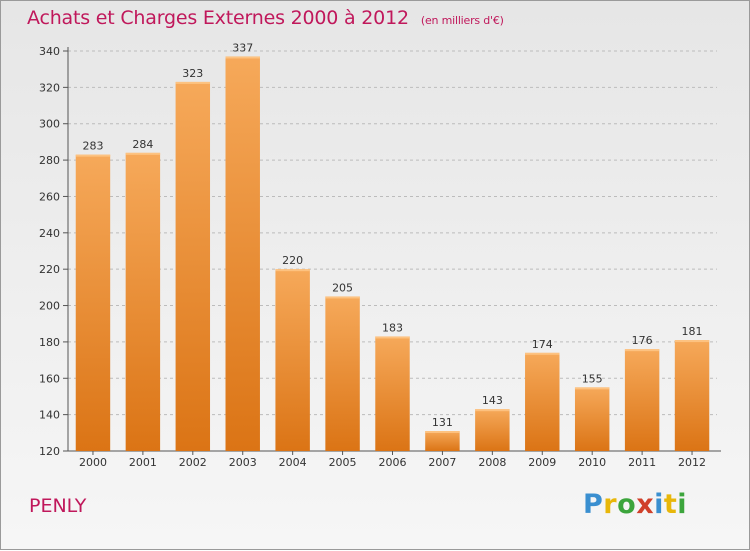 This screenshot has height=551, width=750. Describe the element at coordinates (49, 160) in the screenshot. I see `y-tick-label: 280` at that location.